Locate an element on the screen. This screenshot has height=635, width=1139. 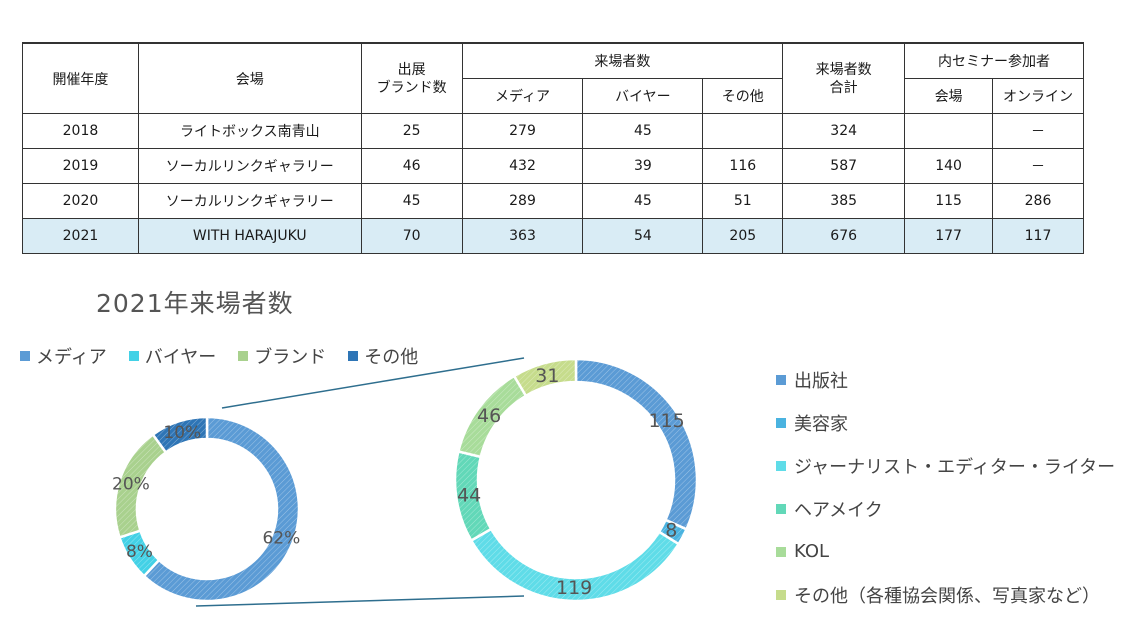
header-year: 開催年度 is located at coordinates (80, 78).